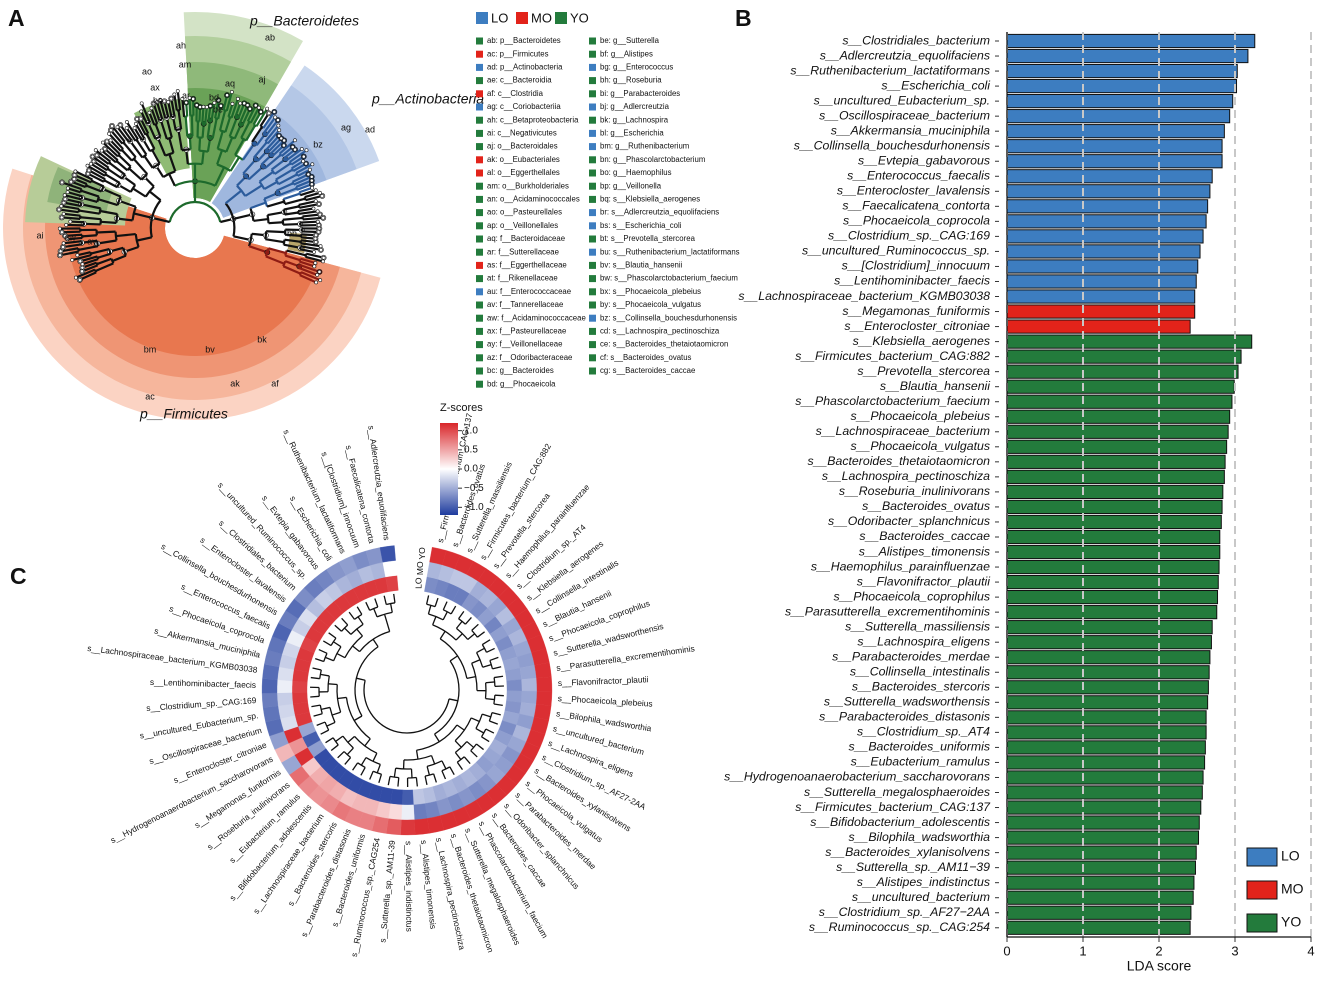 The height and width of the screenshot is (983, 1325). Describe the element at coordinates (526, 330) in the screenshot. I see `legend-entry: ax: f__Pasteurellaceae` at that location.